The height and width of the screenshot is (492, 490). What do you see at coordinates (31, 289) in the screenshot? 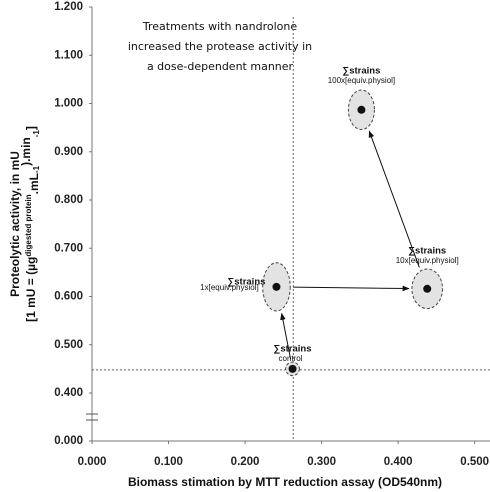
I see `y-axis-label-part: [1 mU = (µg` at bounding box center [31, 289].